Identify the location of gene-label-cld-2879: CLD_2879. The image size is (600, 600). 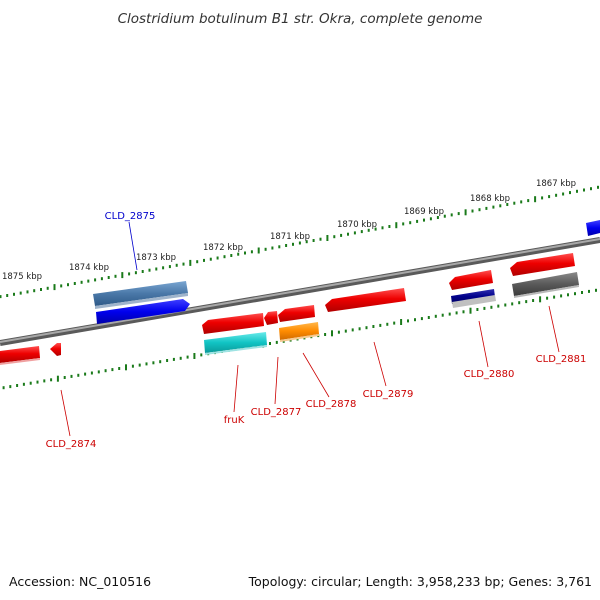
(388, 394).